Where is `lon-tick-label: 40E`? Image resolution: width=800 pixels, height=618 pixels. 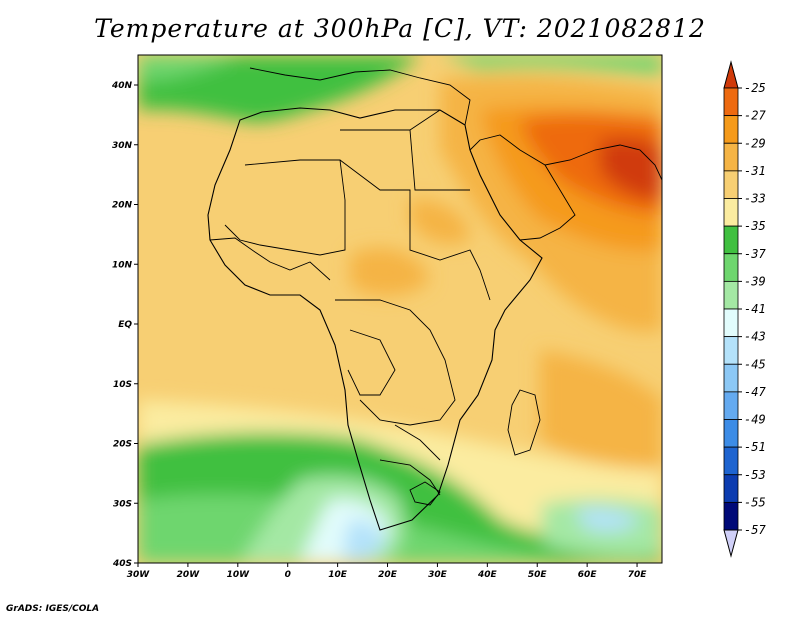 lon-tick-label: 40E is located at coordinates (487, 575).